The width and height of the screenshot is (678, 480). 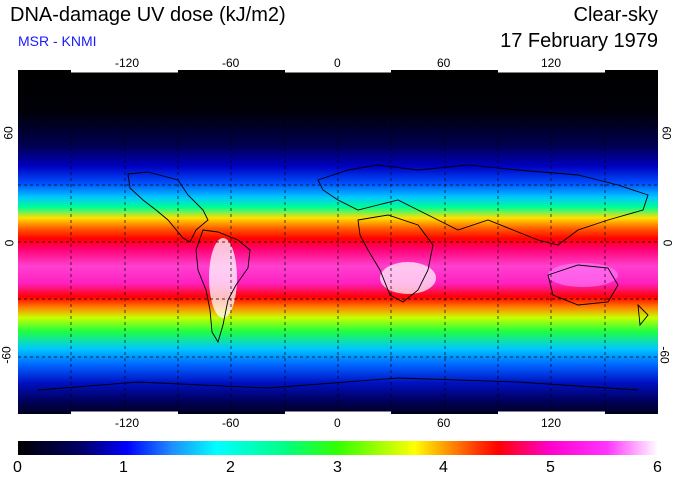 I want to click on colorbar-label-0: 0, so click(x=17, y=467).